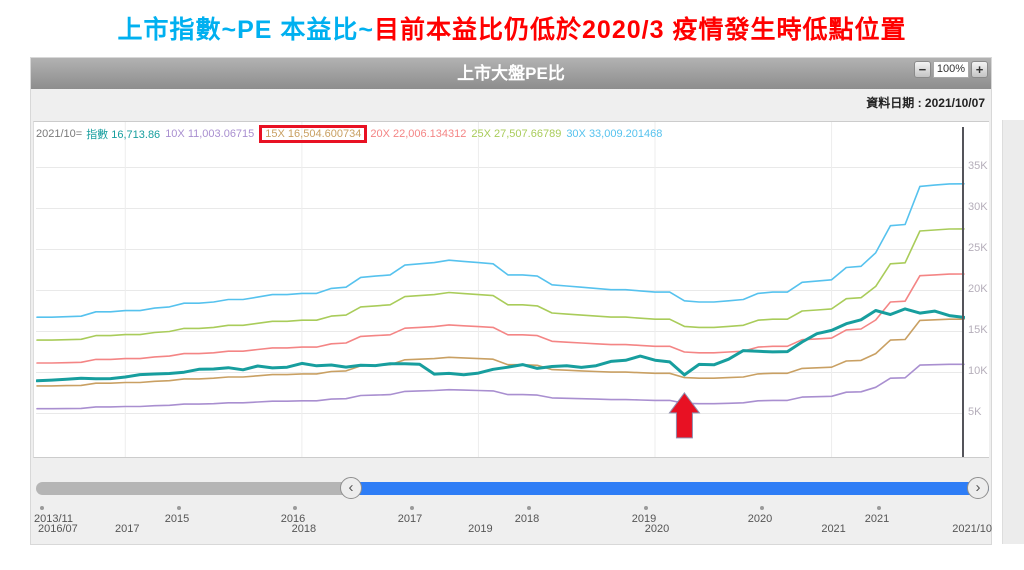  I want to click on slider-left-handle: ‹, so click(351, 488).